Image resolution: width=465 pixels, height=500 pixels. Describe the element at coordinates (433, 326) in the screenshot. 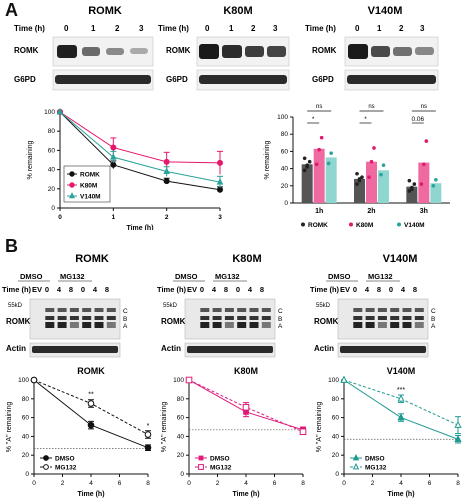

I see `band-label-a: A` at that location.